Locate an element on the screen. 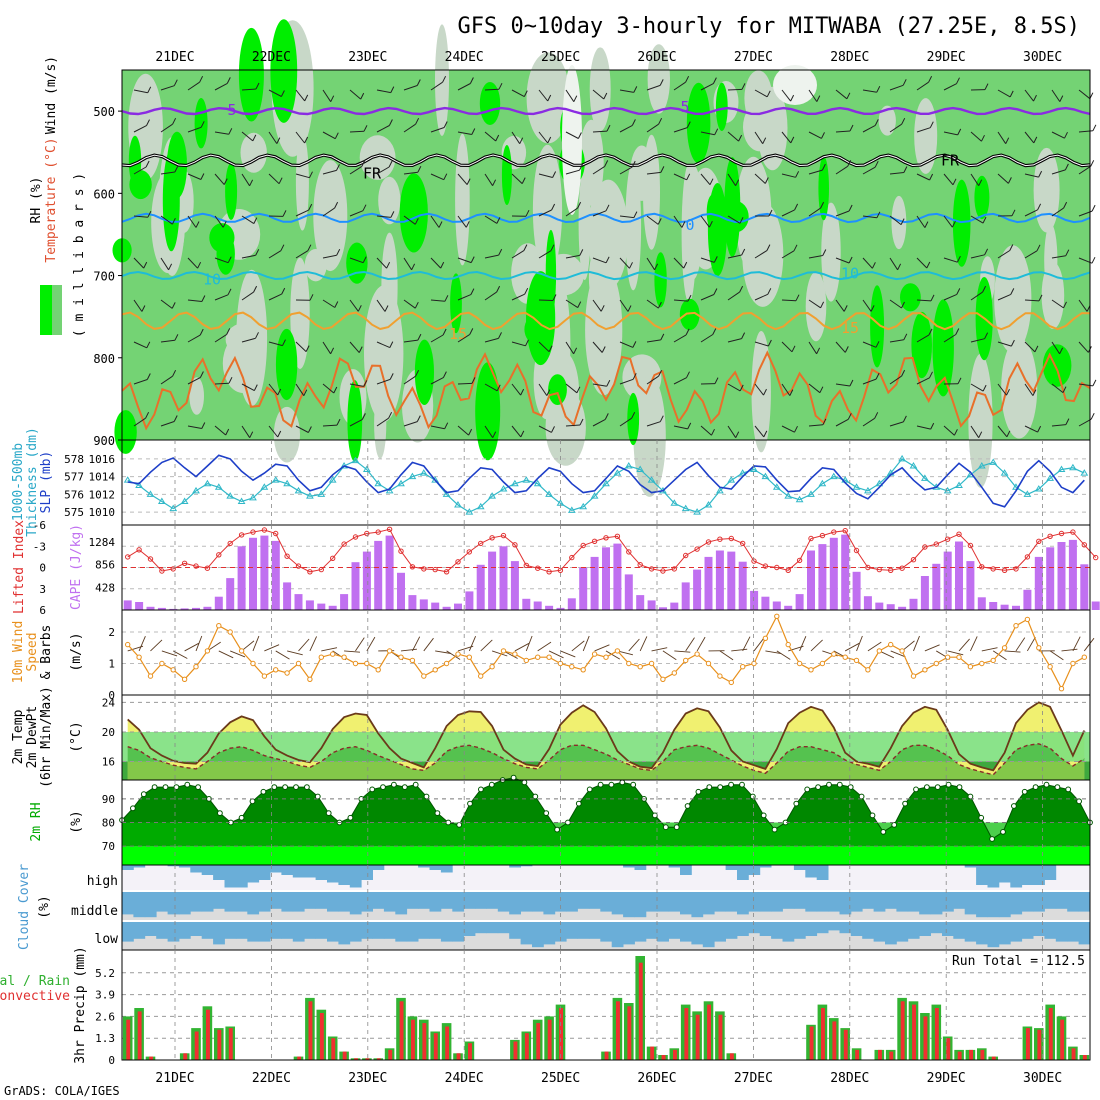 The image size is (1100, 1100). date-label-top: 29DEC is located at coordinates (946, 57).